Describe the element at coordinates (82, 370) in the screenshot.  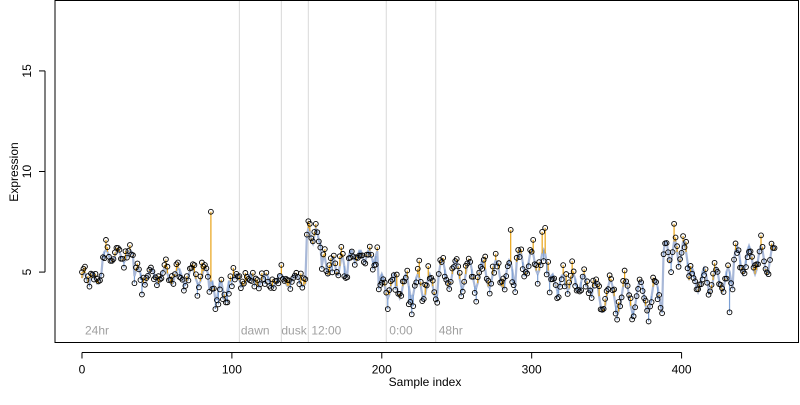
I see `x-tick-label-0: 0` at that location.